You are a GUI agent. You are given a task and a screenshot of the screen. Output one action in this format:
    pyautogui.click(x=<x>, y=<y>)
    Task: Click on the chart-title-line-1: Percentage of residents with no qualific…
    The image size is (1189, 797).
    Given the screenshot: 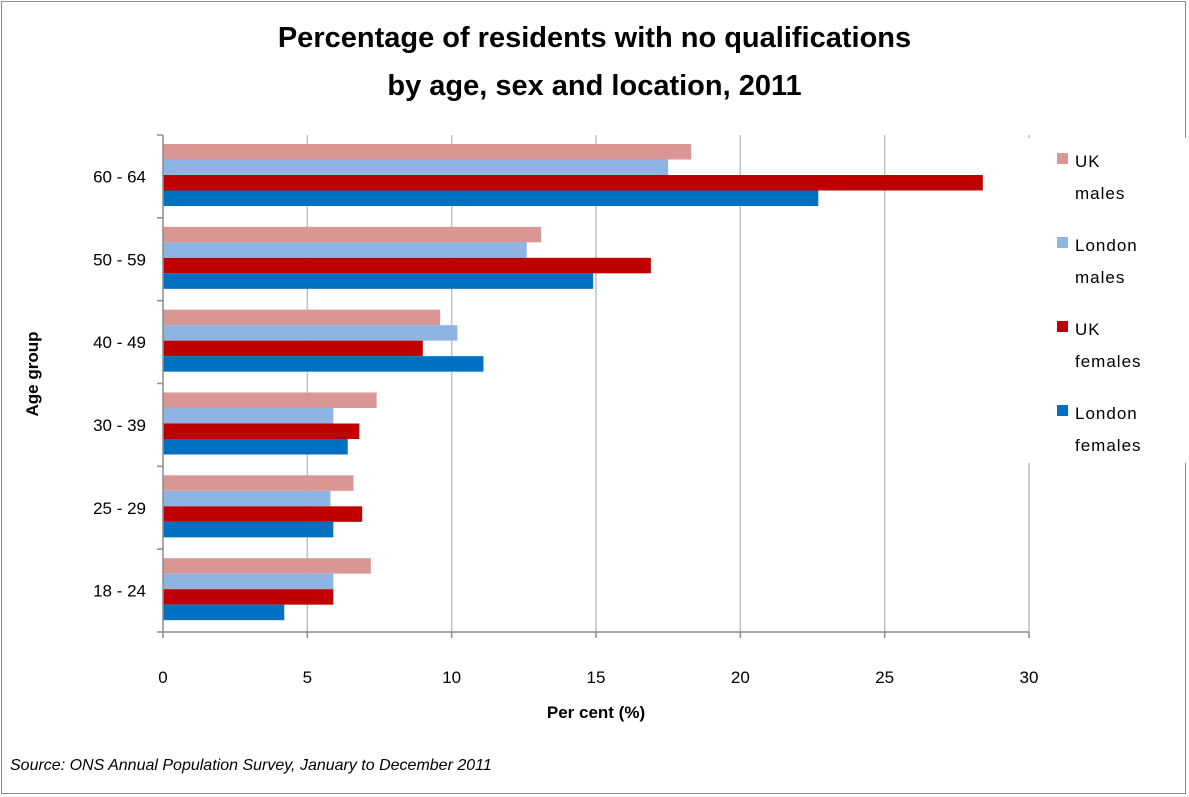 What is the action you would take?
    pyautogui.click(x=594, y=38)
    